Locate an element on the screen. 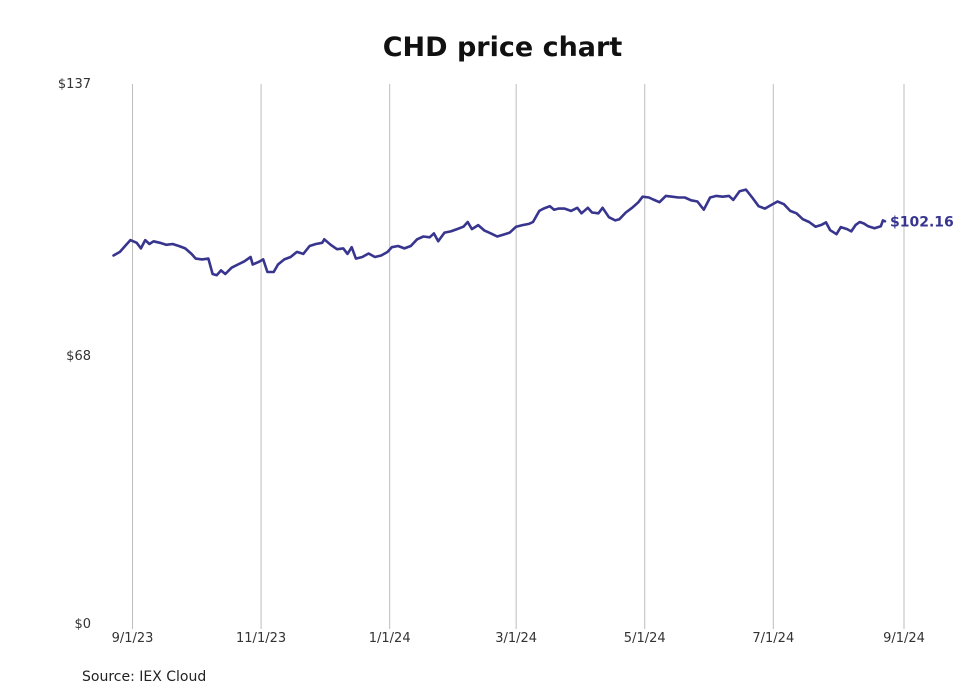 Image resolution: width=980 pixels, height=699 pixels. y-tick-label-1: $68 is located at coordinates (78, 356).